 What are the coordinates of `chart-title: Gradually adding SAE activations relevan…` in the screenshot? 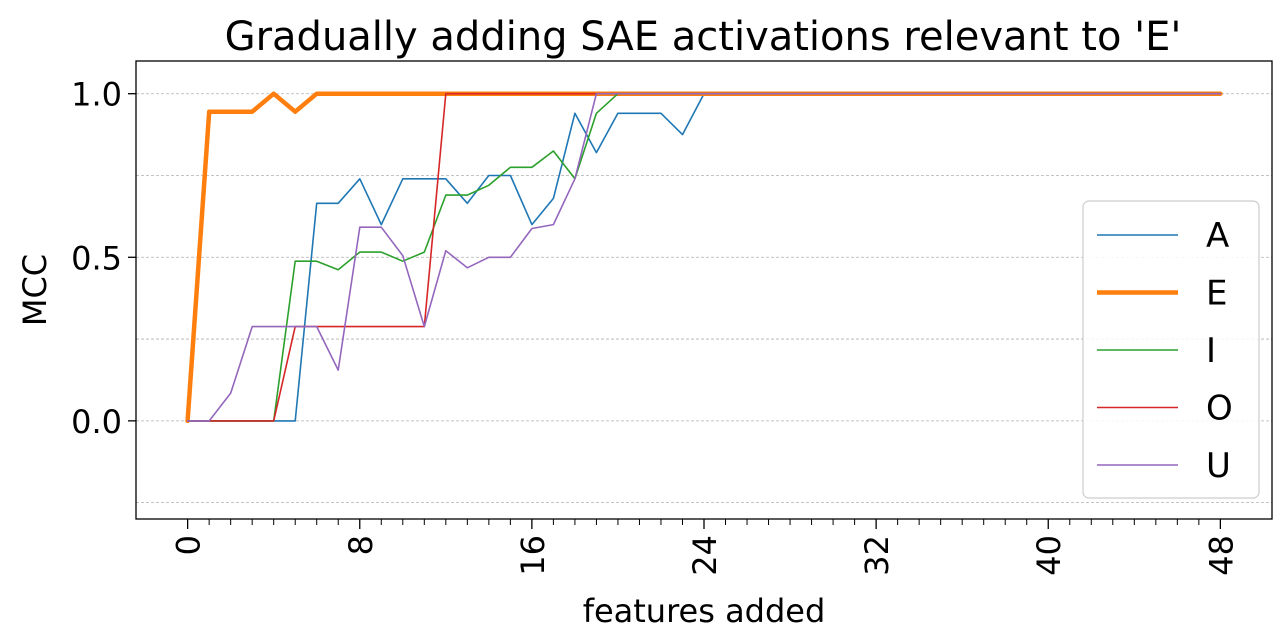 It's located at (703, 37).